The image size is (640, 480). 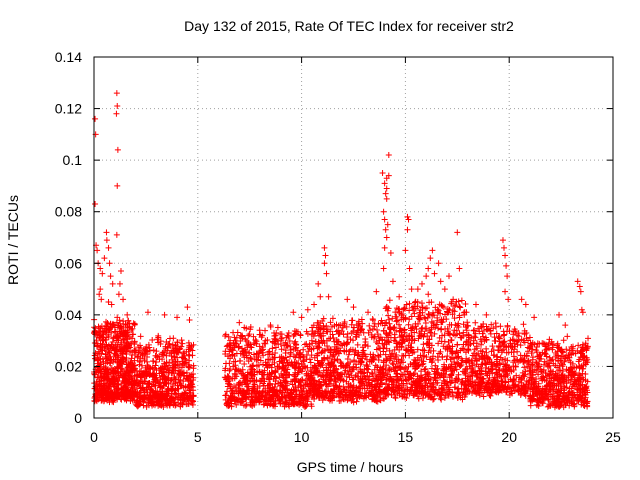 I want to click on y-tick-label: 0.02, so click(x=68, y=366).